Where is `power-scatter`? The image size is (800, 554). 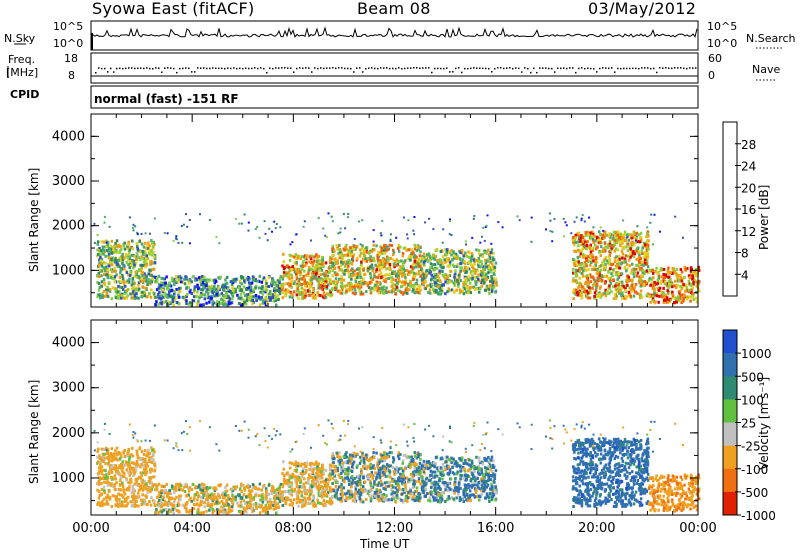
power-scatter is located at coordinates (397, 259).